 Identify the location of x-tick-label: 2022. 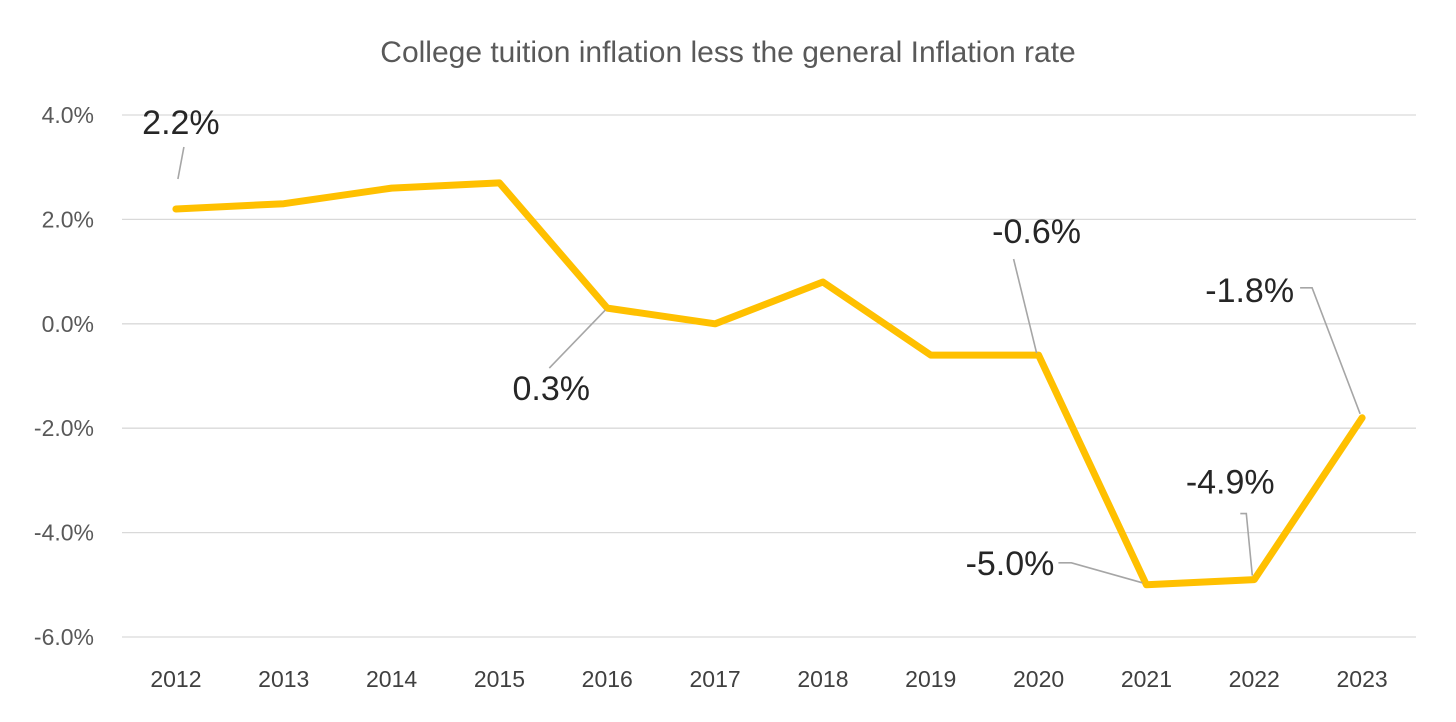
(1254, 679).